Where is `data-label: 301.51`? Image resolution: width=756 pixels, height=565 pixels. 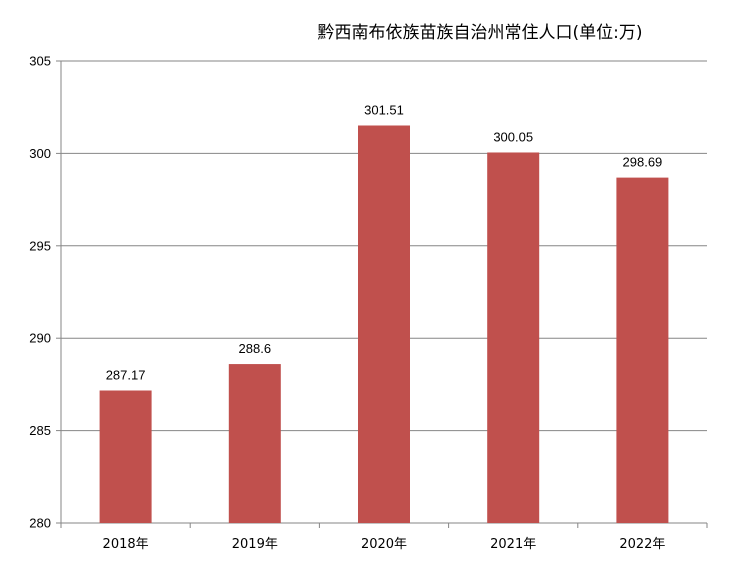
data-label: 301.51 is located at coordinates (384, 109).